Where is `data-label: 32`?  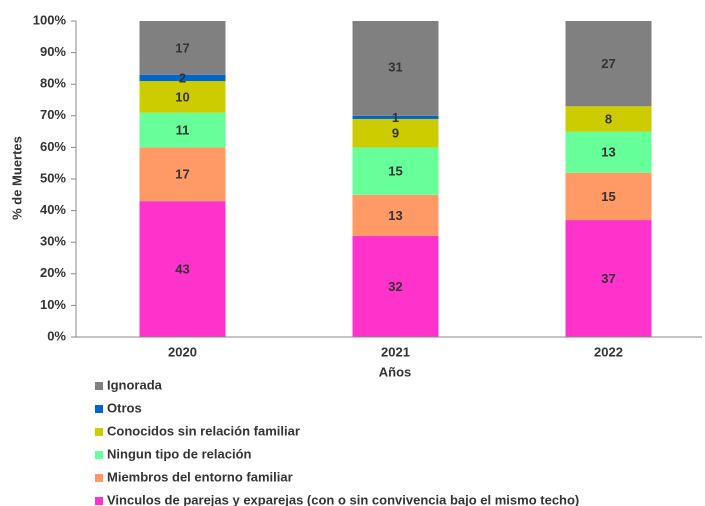 data-label: 32 is located at coordinates (395, 286).